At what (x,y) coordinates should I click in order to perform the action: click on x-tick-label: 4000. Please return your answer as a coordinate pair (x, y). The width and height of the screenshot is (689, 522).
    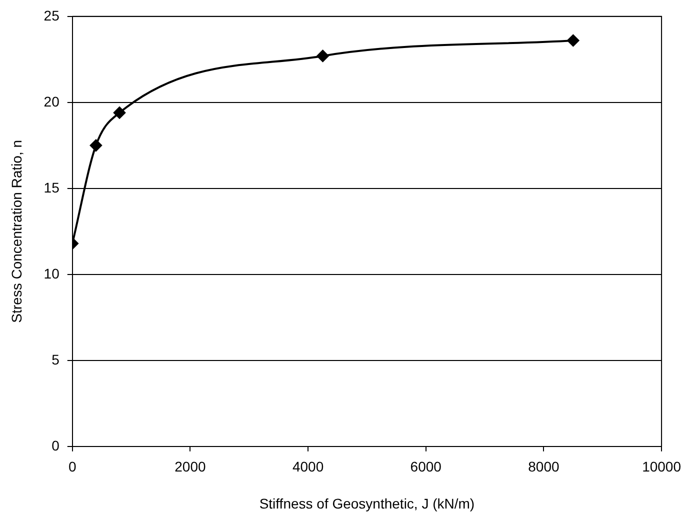
    Looking at the image, I should click on (308, 466).